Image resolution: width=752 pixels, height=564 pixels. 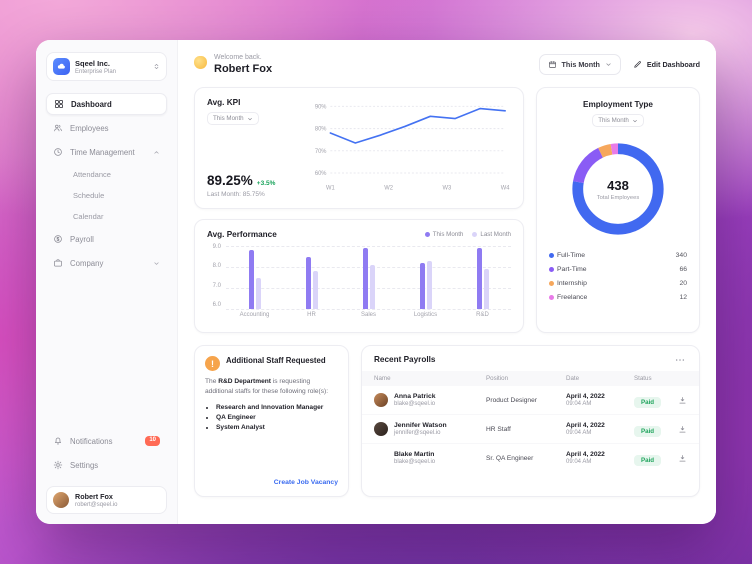 I want to click on kpi-last-month: Last Month: 85.75%, so click(x=236, y=194).